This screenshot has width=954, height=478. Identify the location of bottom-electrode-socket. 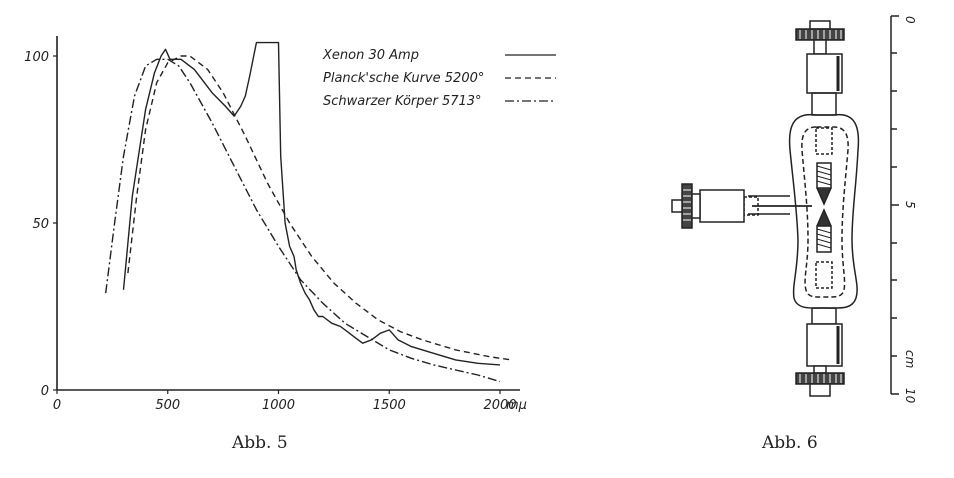
(824, 345).